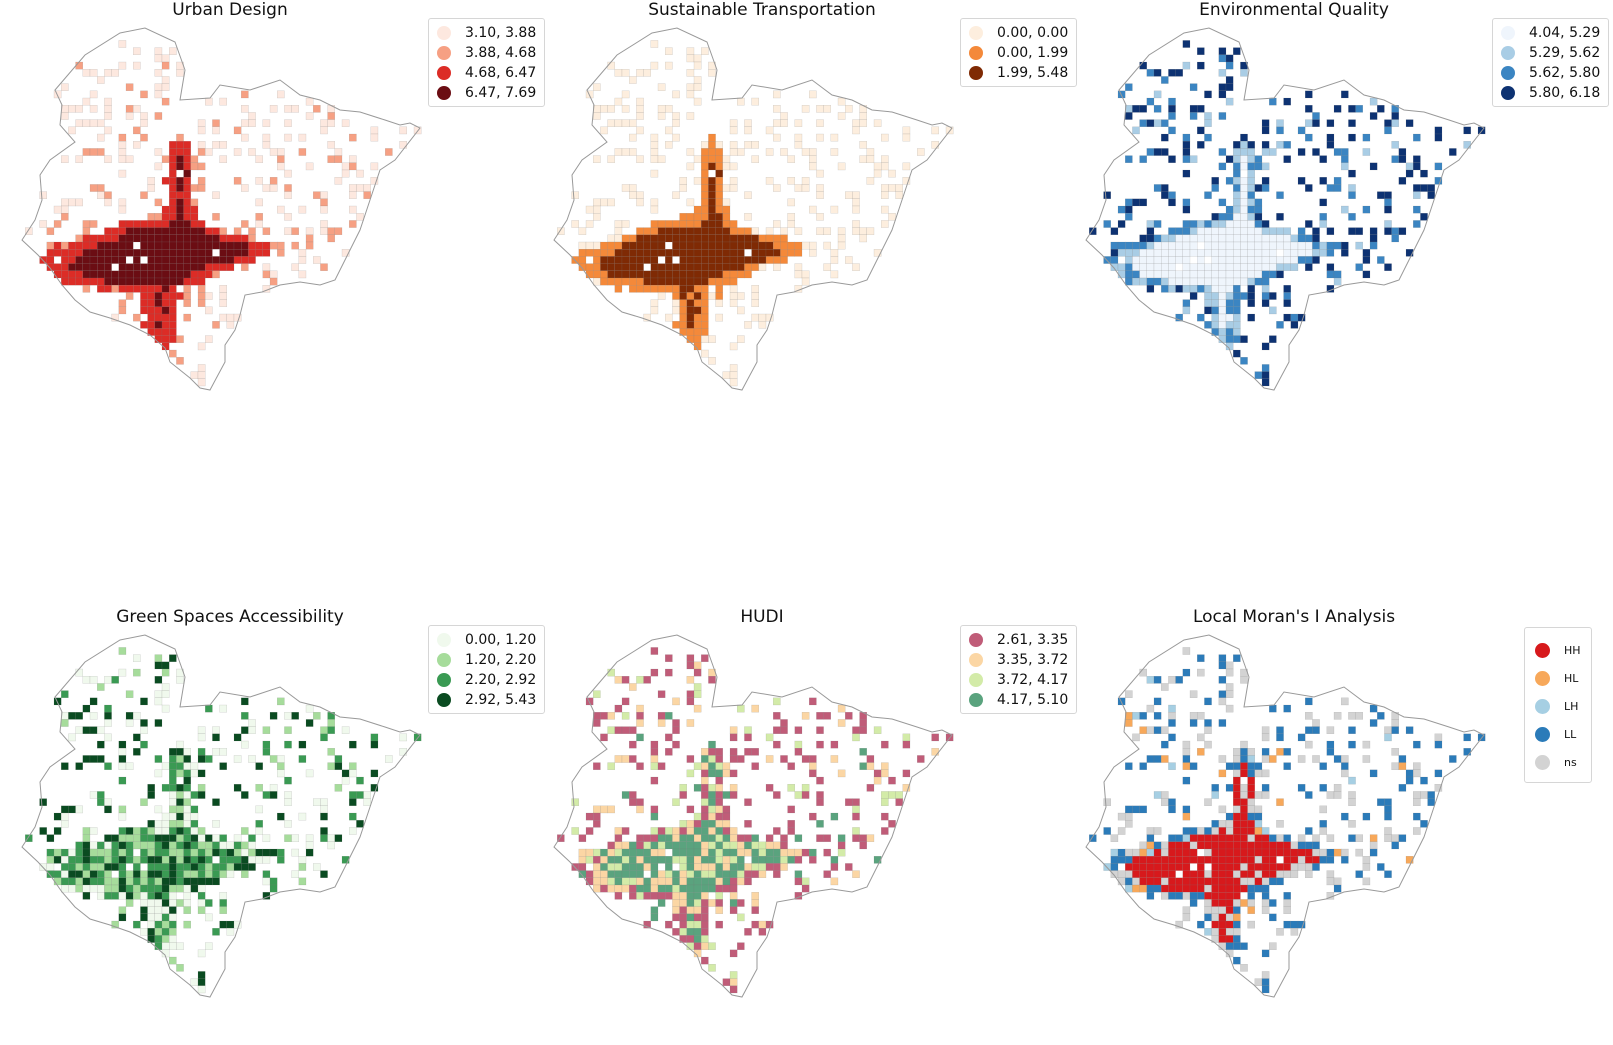 Image resolution: width=1613 pixels, height=1045 pixels. What do you see at coordinates (501, 73) in the screenshot?
I see `legend-label: 4.68, 6.47` at bounding box center [501, 73].